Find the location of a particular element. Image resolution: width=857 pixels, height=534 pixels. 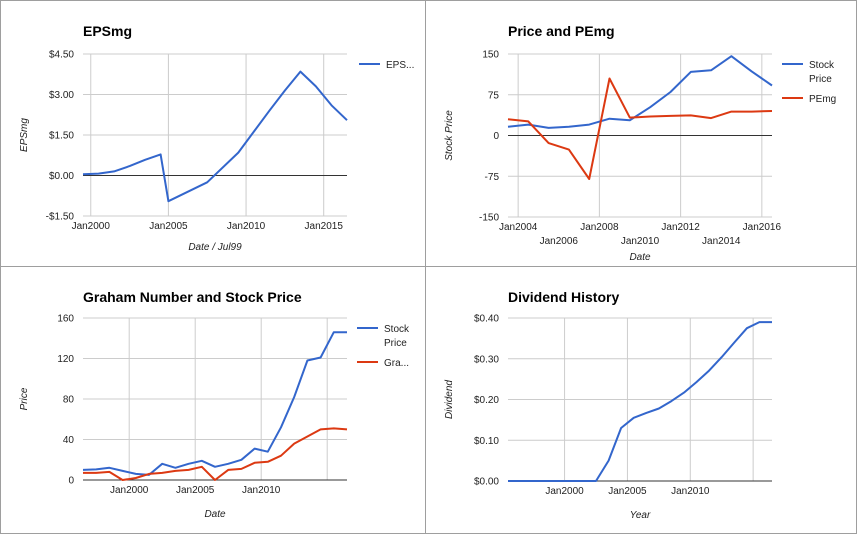

y-tick-label: $3.00 is located at coordinates (61, 95).